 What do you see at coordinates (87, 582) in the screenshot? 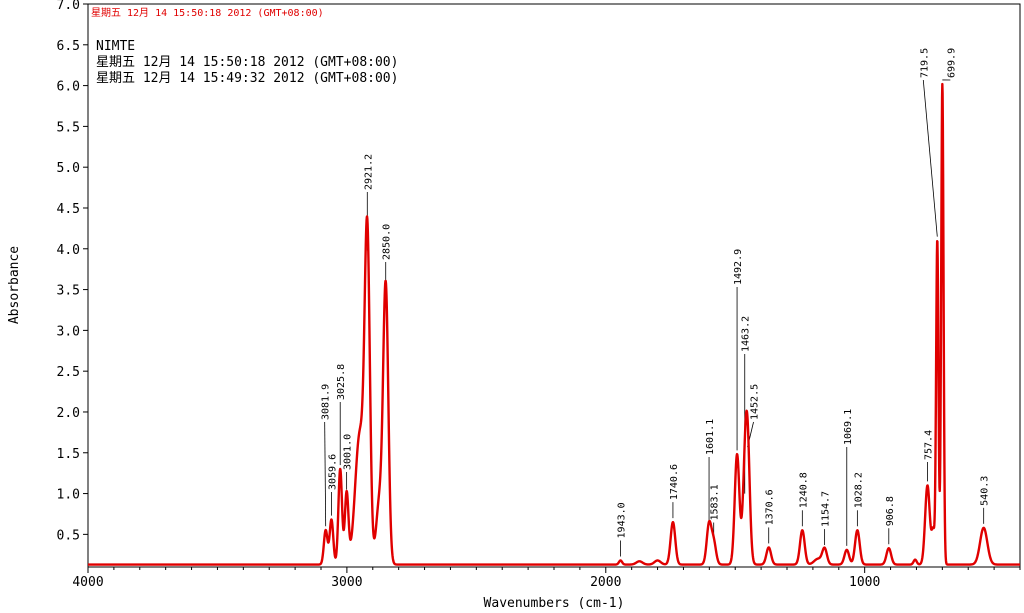
I see `x-tick-label: 4000` at bounding box center [87, 582].